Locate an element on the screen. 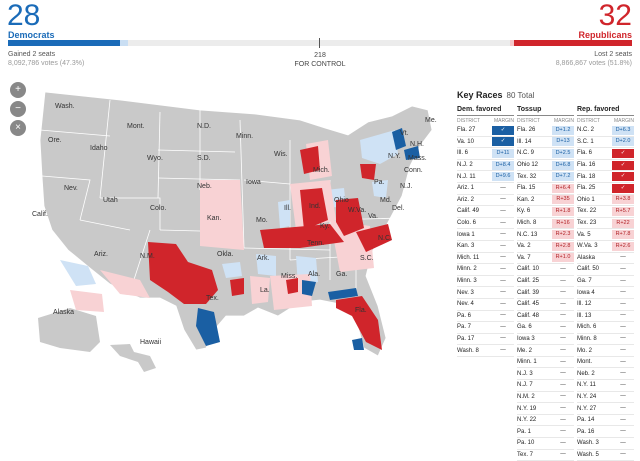  race-row: Fla. 16 ✓ is located at coordinates (605, 166).